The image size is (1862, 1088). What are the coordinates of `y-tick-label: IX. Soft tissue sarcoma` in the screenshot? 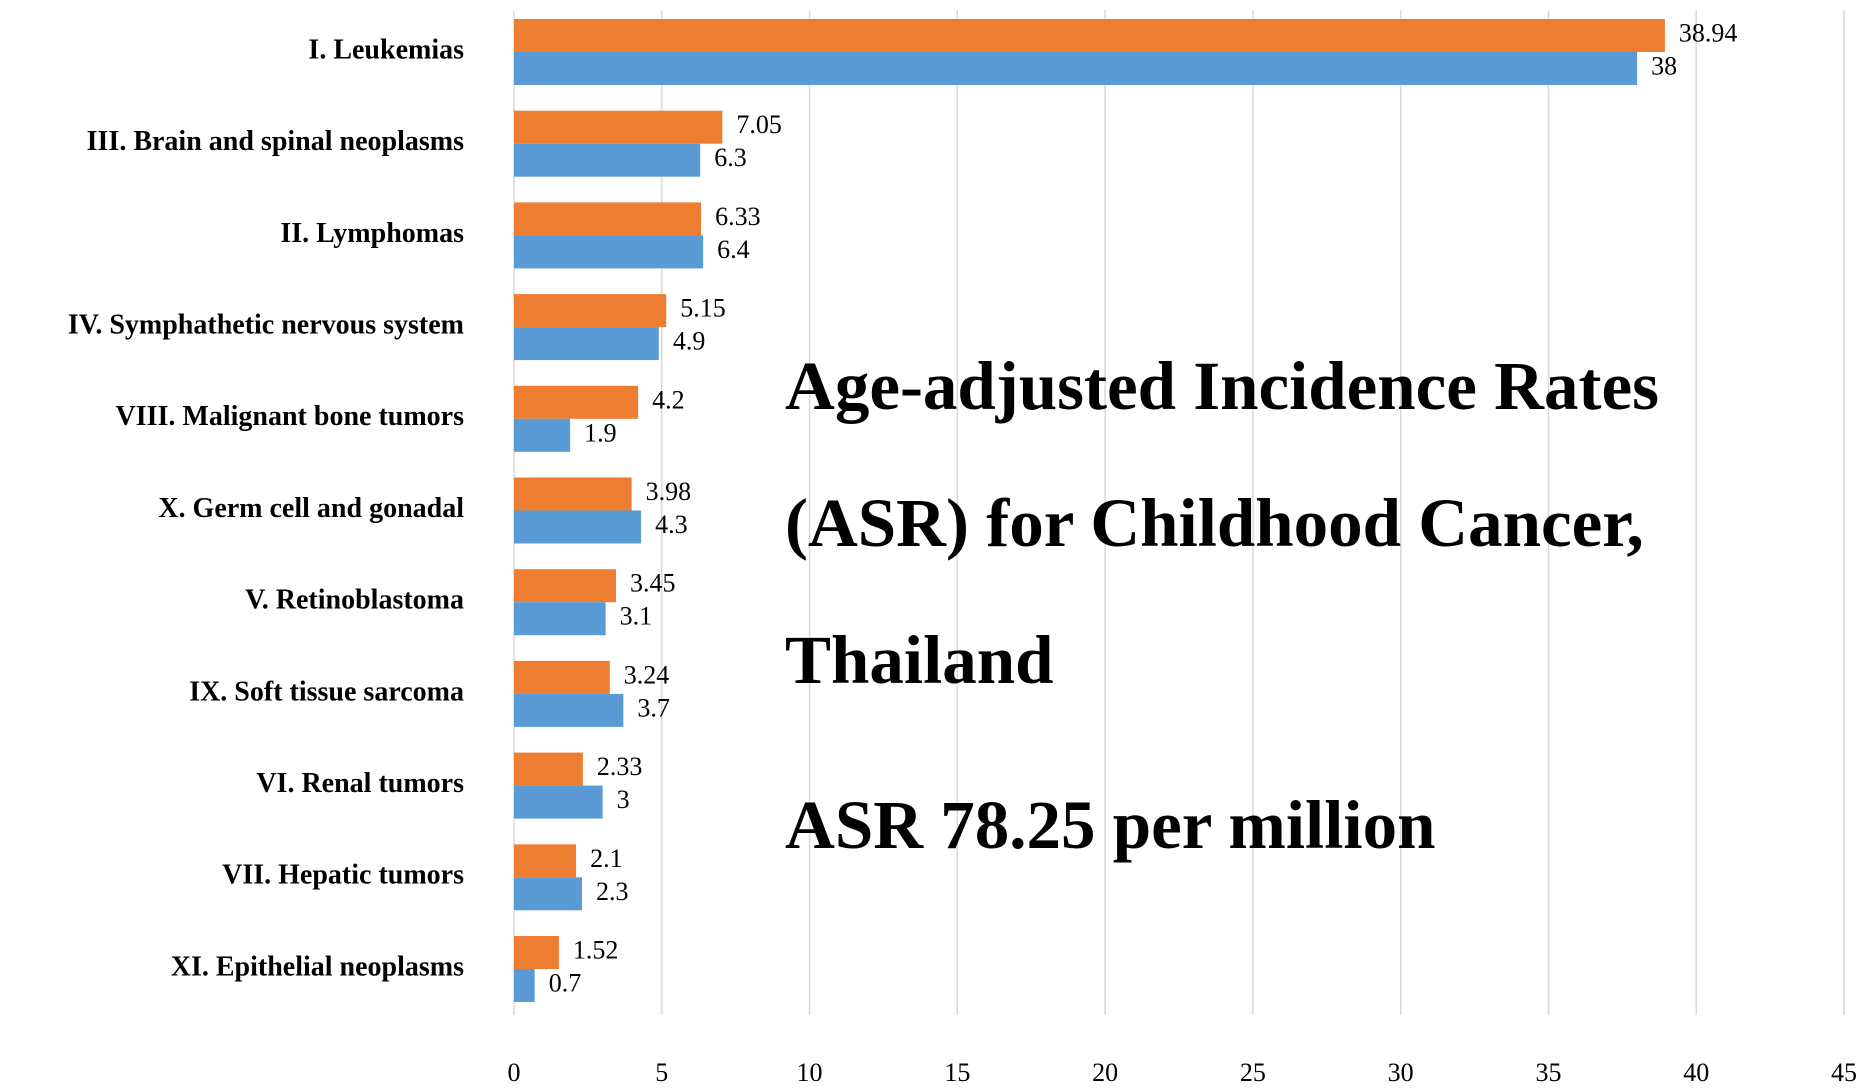 It's located at (326, 691).